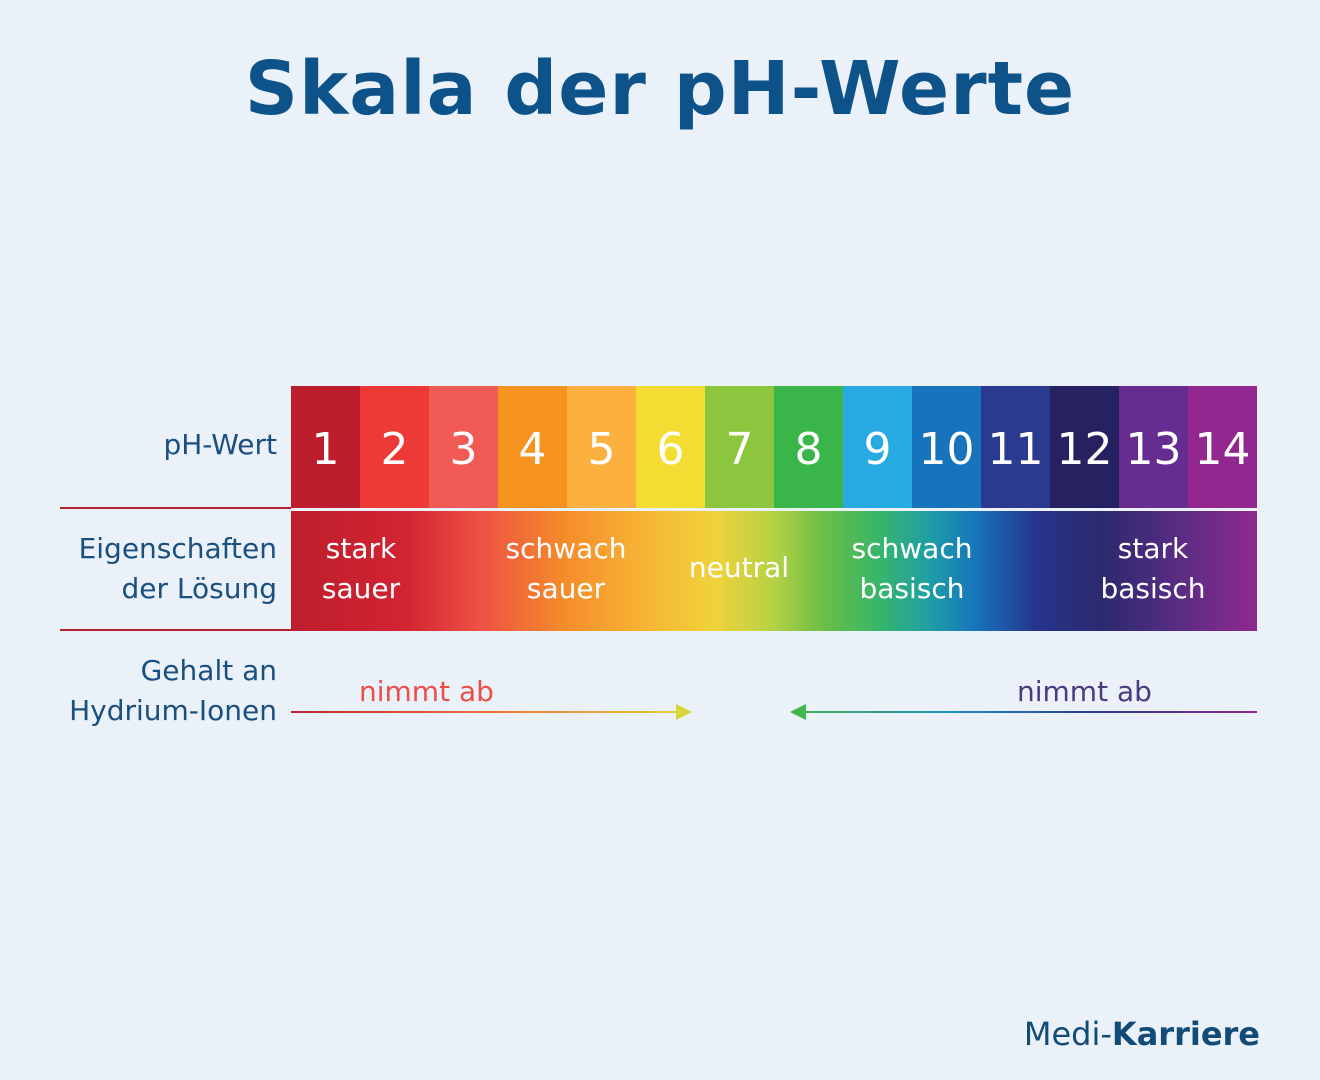 The height and width of the screenshot is (1080, 1320). I want to click on prop-weak-base-line2: basisch, so click(912, 588).